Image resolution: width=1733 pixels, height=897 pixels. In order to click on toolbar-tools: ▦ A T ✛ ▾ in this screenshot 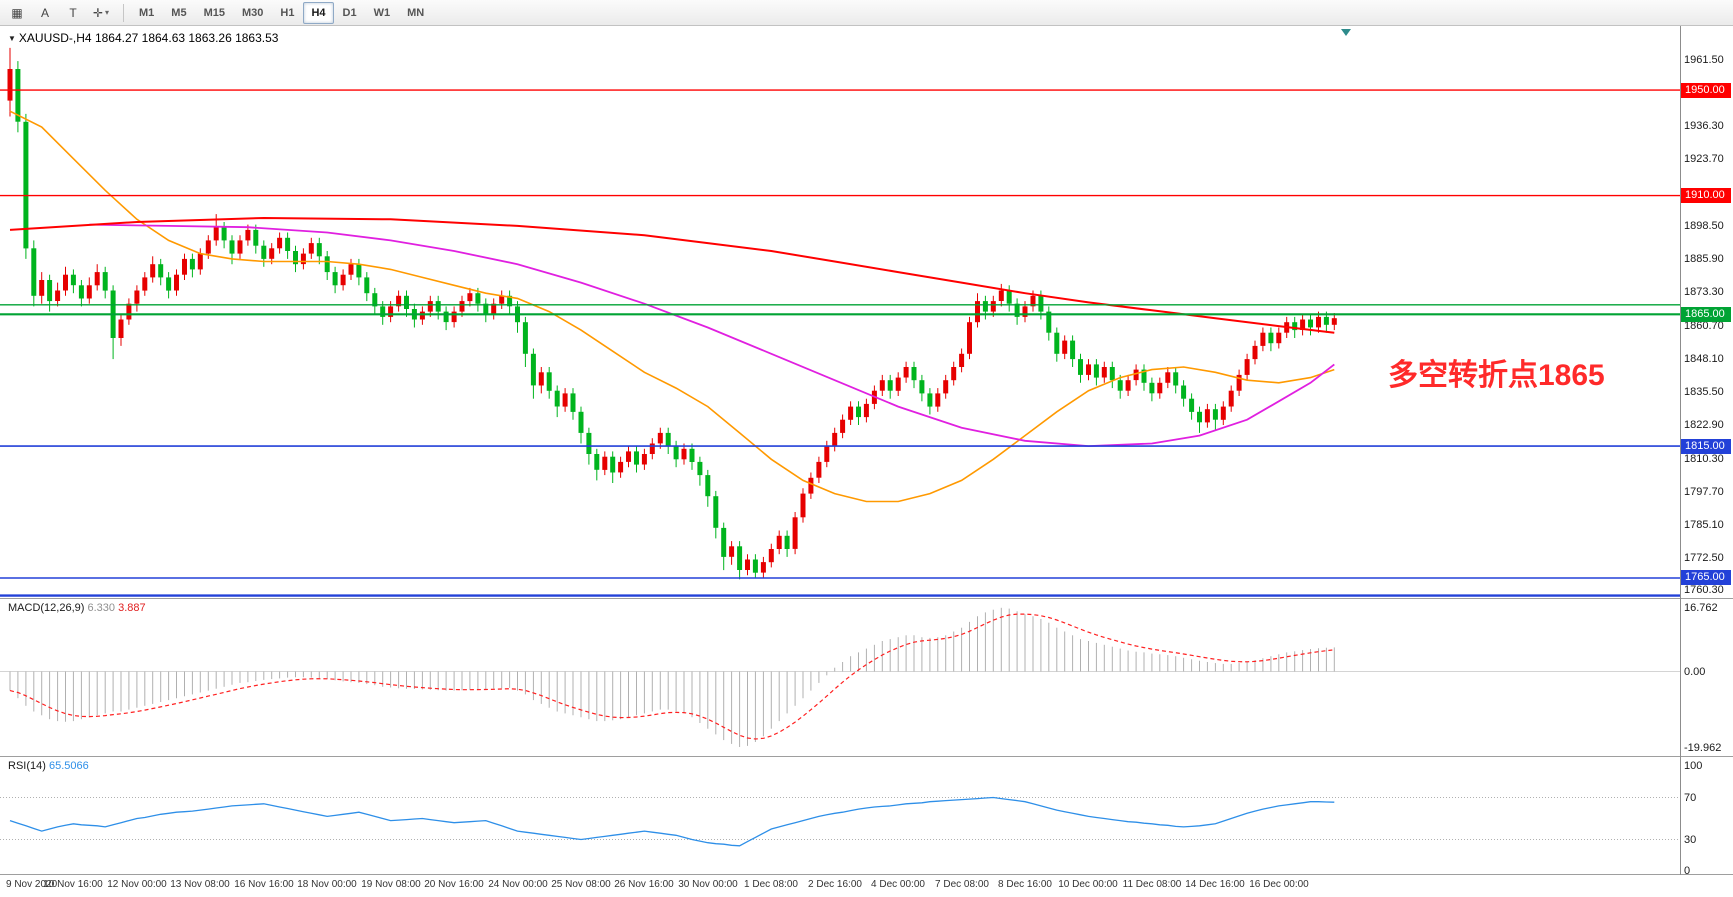, I will do `click(60, 13)`.